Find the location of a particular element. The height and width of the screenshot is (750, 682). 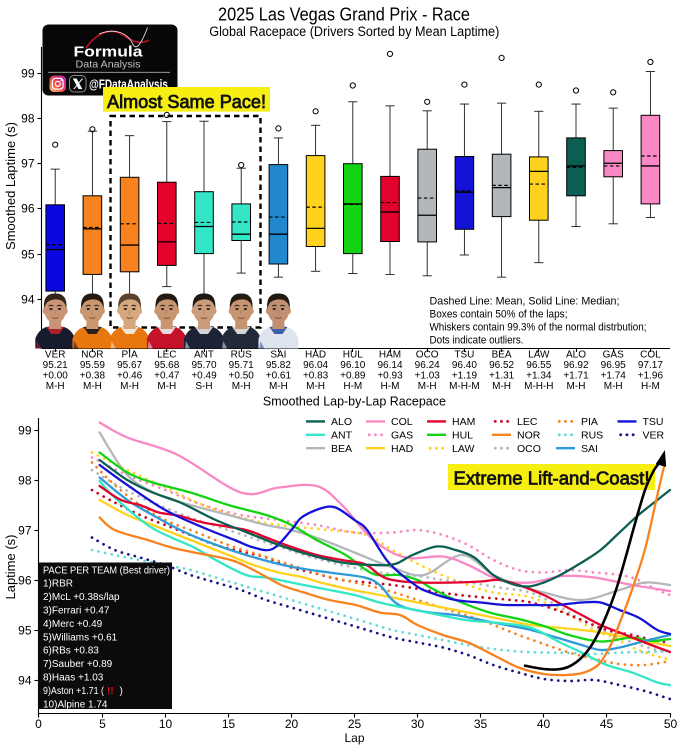

svg-text: 7)Sauber +0.89 is located at coordinates (78, 664).